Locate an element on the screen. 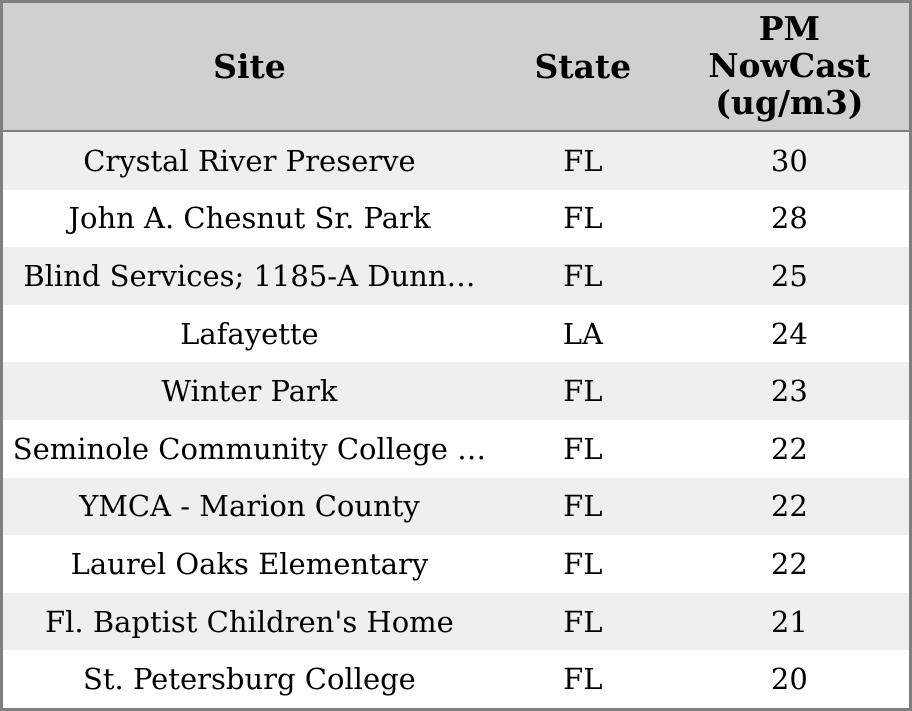 This screenshot has height=711, width=912. pm-cell: 24 is located at coordinates (789, 333).